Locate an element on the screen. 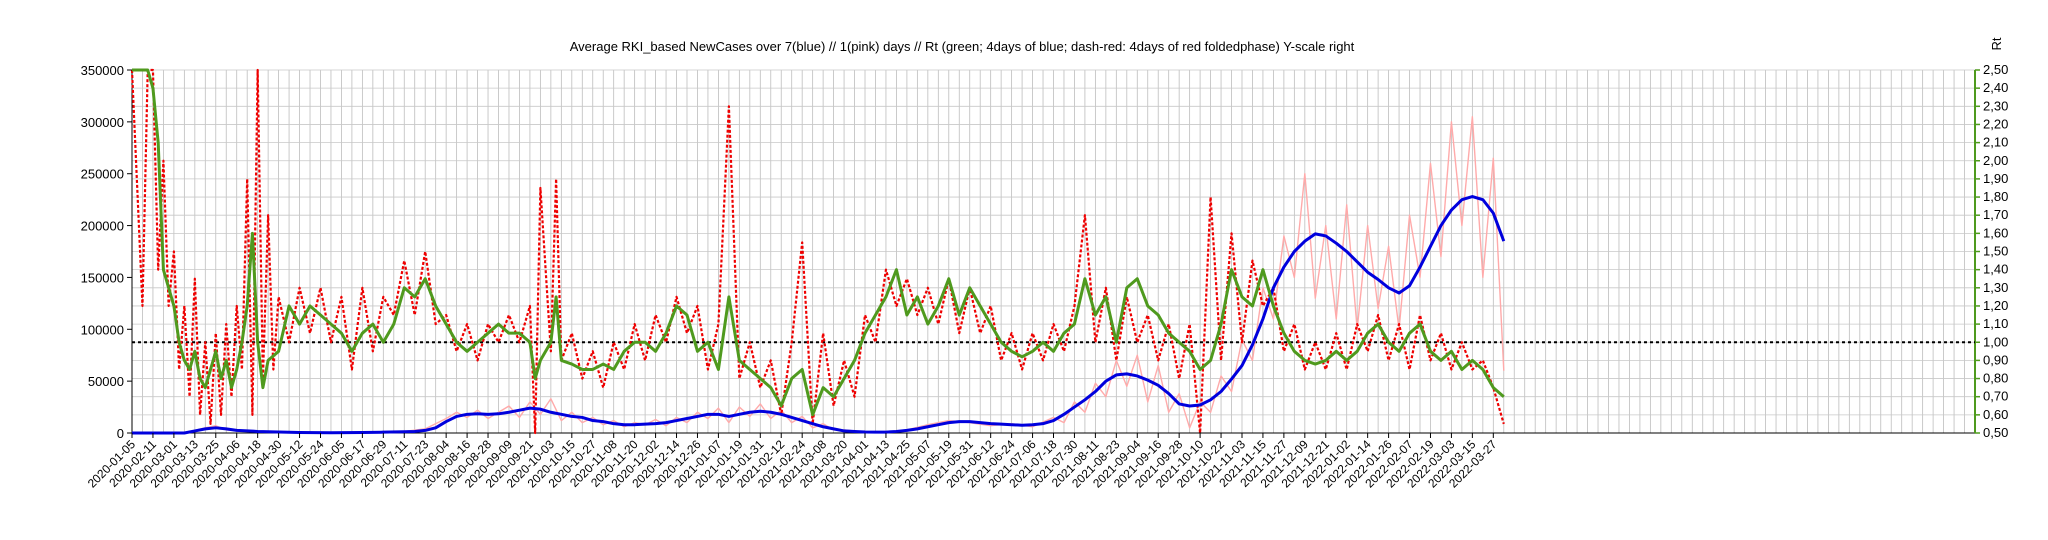  y2-tick-label: 1,60 is located at coordinates (1995, 232).